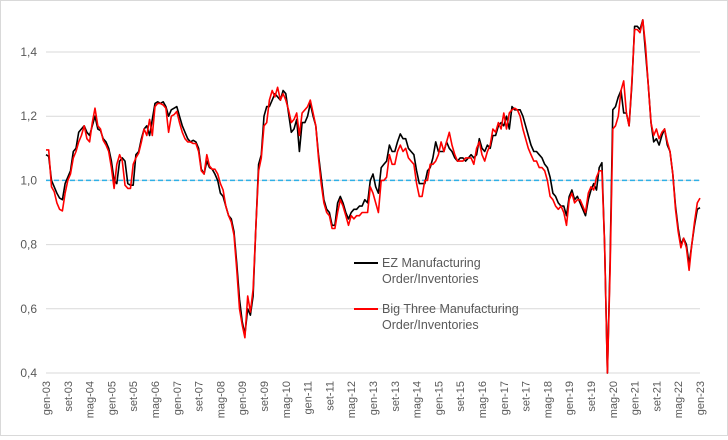  Describe the element at coordinates (156, 399) in the screenshot. I see `x-tick-label: mag-06` at that location.